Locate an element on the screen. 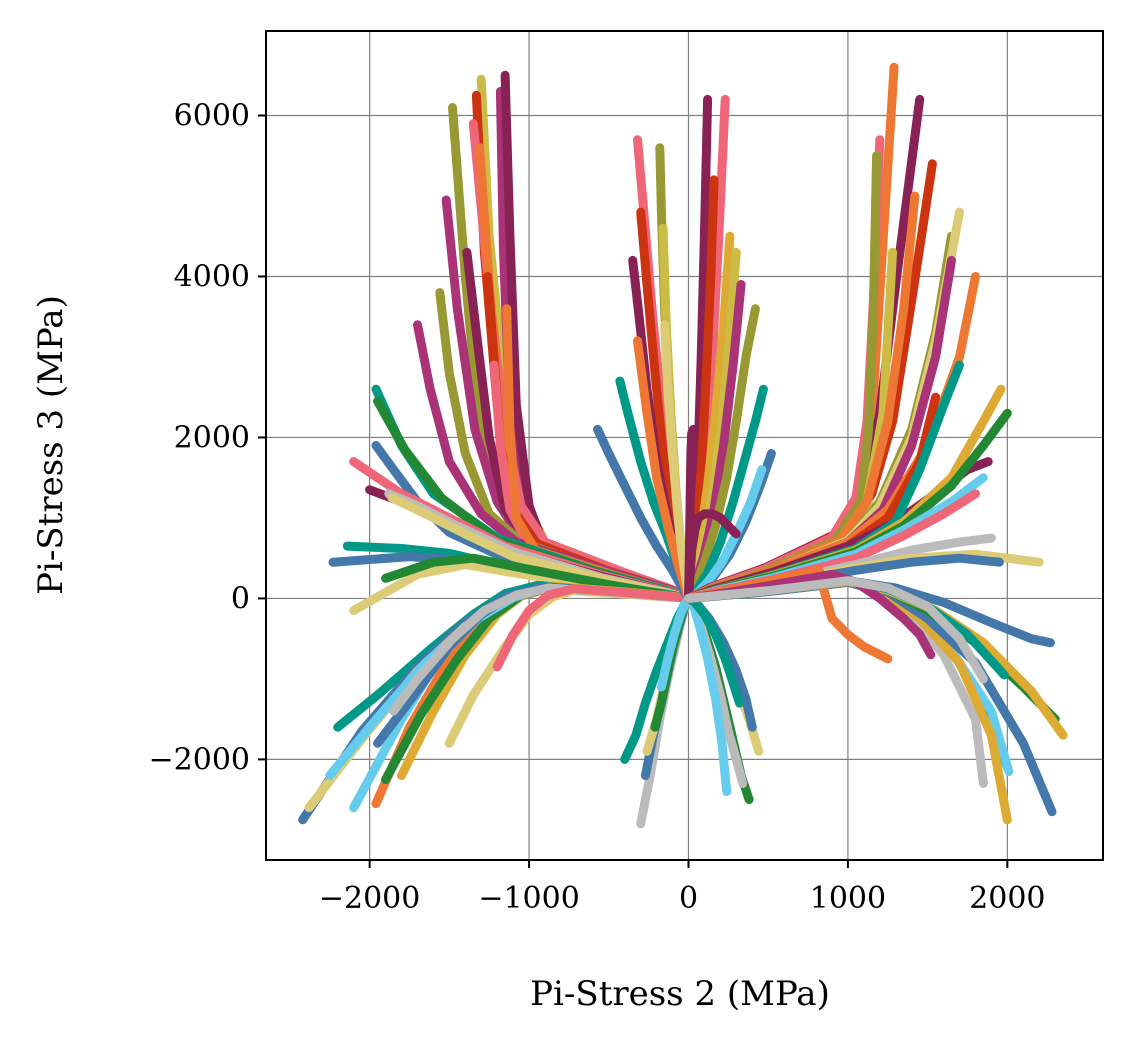  x-tick-label: 0 is located at coordinates (688, 898).